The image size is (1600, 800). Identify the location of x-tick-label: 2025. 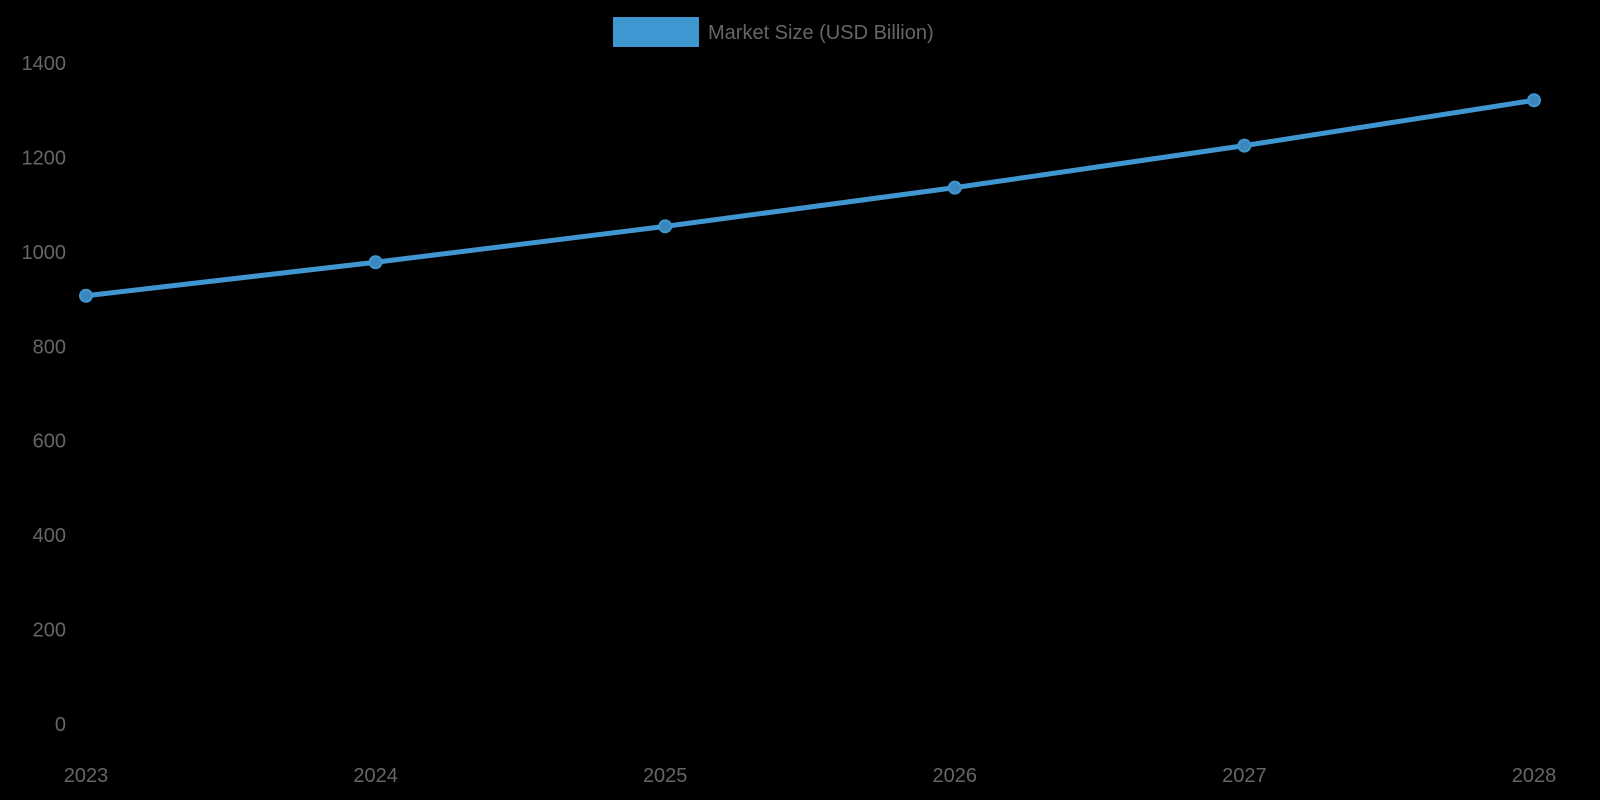
(665, 776).